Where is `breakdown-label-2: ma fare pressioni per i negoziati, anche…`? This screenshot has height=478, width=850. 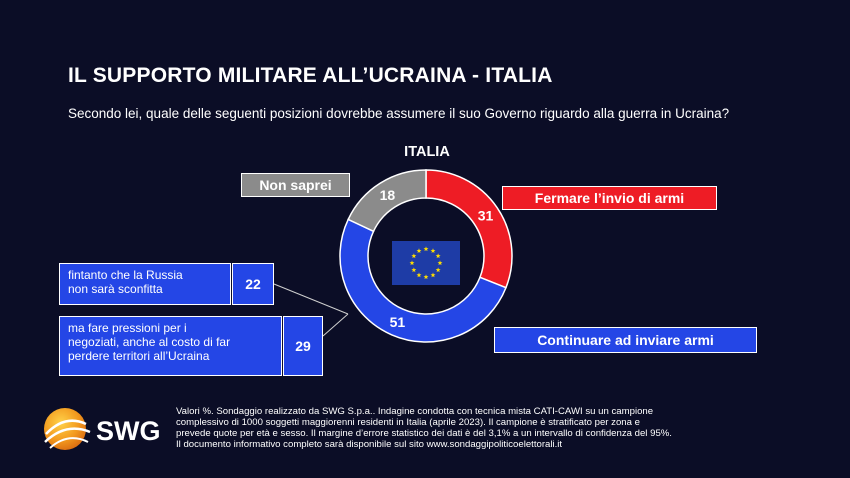
breakdown-label-2: ma fare pressioni per i negoziati, anche… is located at coordinates (170, 346).